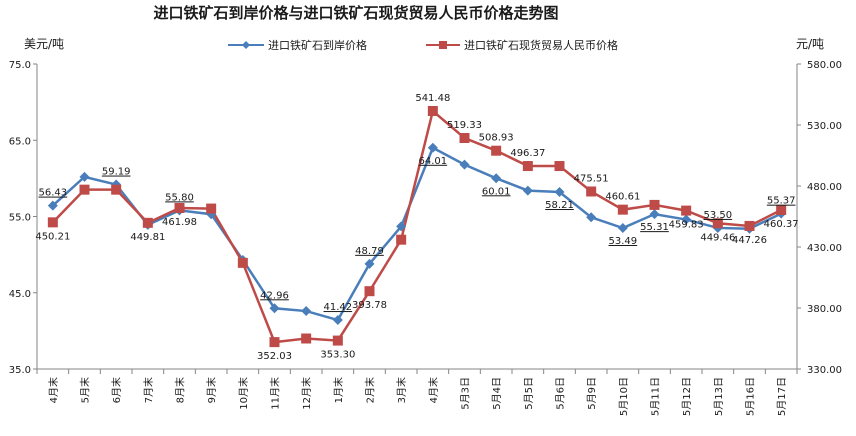 The height and width of the screenshot is (436, 856). What do you see at coordinates (719, 396) in the screenshot?
I see `x-tick-label: 5月13日` at bounding box center [719, 396].